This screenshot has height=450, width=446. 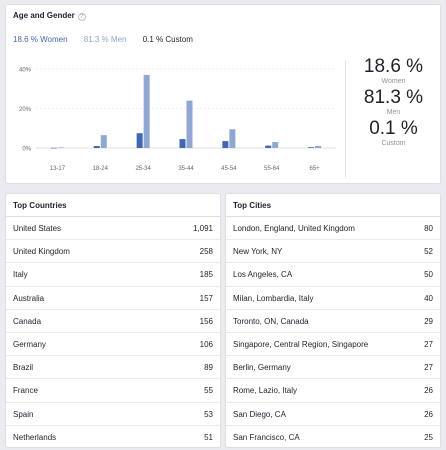 I want to click on x-tick-label: 65+, so click(x=314, y=169).